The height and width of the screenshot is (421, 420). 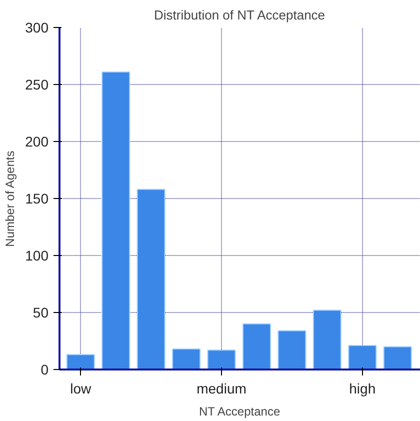 What do you see at coordinates (37, 256) in the screenshot?
I see `y-tick-label: 100` at bounding box center [37, 256].